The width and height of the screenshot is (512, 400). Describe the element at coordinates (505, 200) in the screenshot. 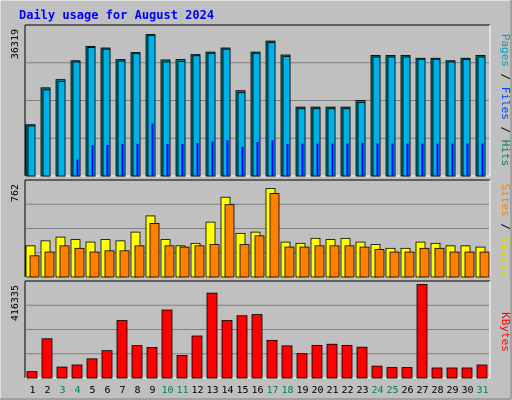

I see `y-axis-label-segment: Sites` at that location.